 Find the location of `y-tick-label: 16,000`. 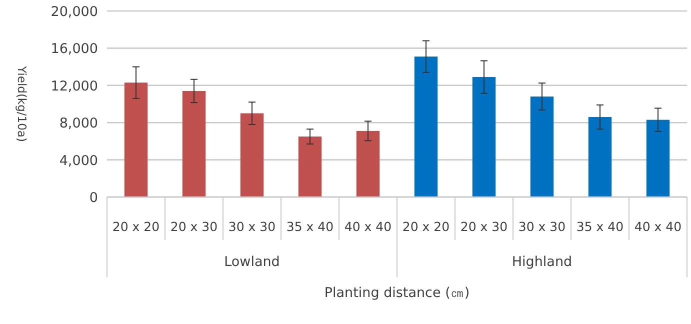

y-tick-label: 16,000 is located at coordinates (74, 49).